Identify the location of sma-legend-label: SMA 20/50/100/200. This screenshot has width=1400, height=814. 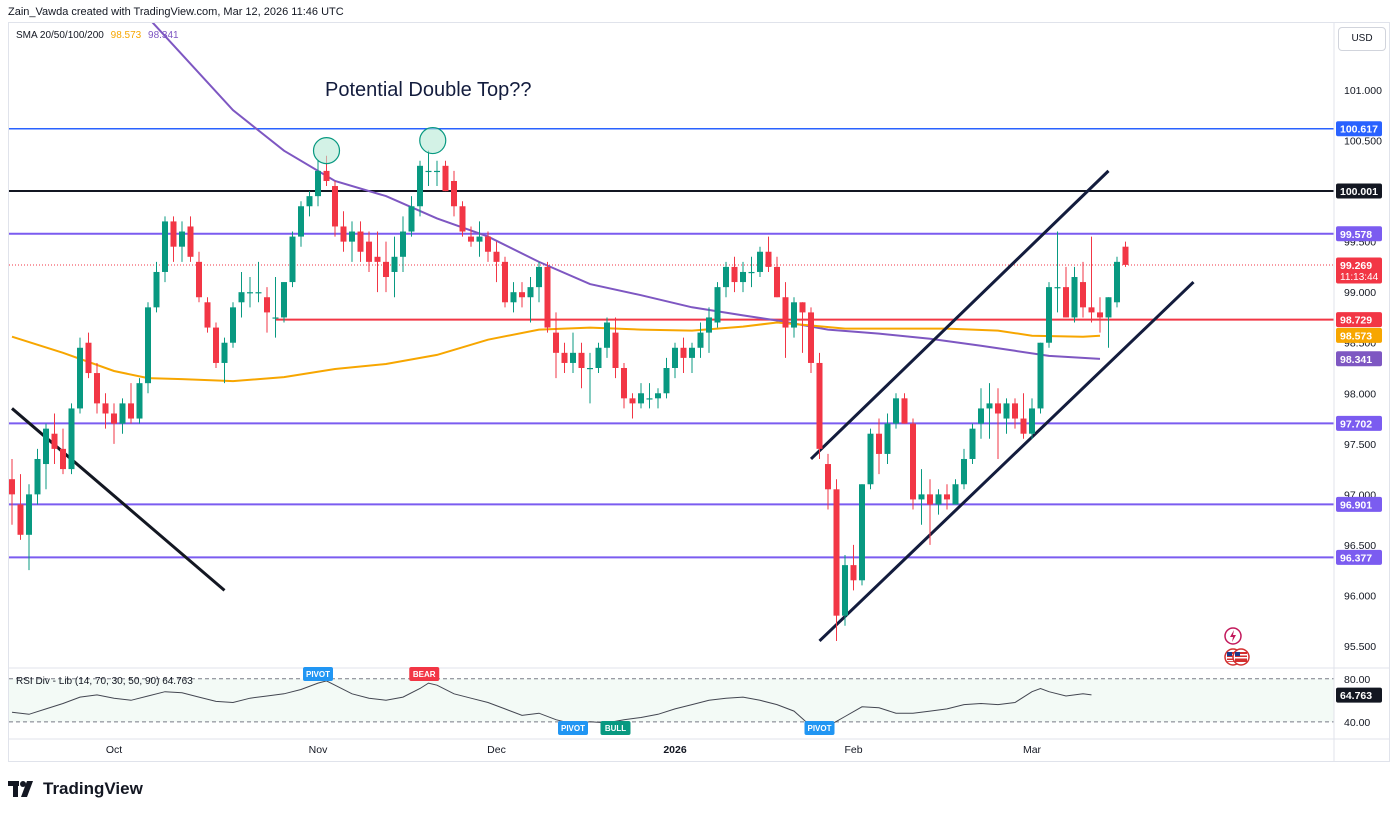
(60, 35).